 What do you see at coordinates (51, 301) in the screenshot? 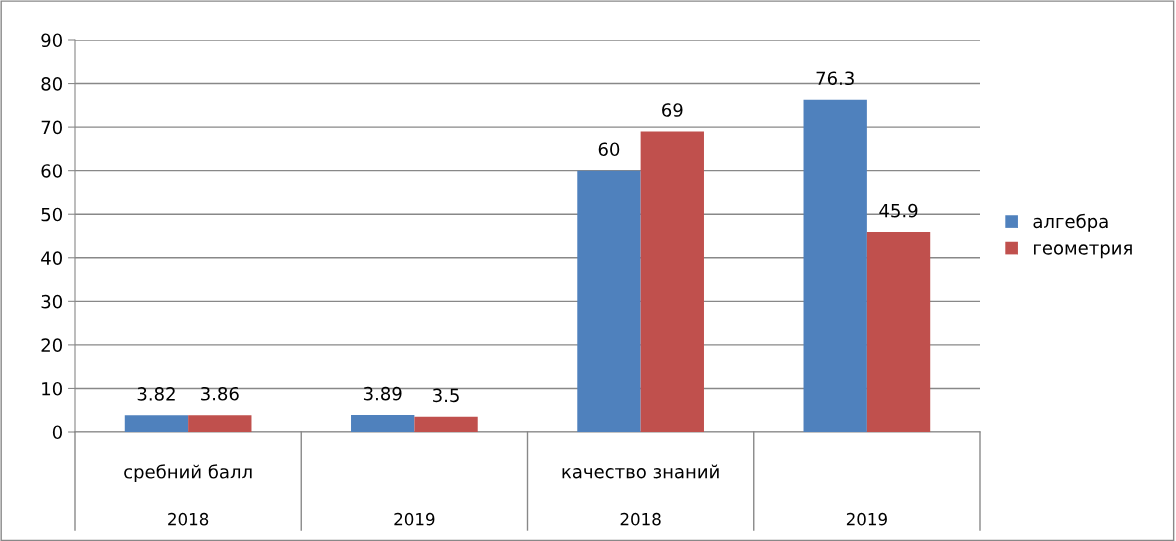
I see `y-tick-label: 30` at bounding box center [51, 301].